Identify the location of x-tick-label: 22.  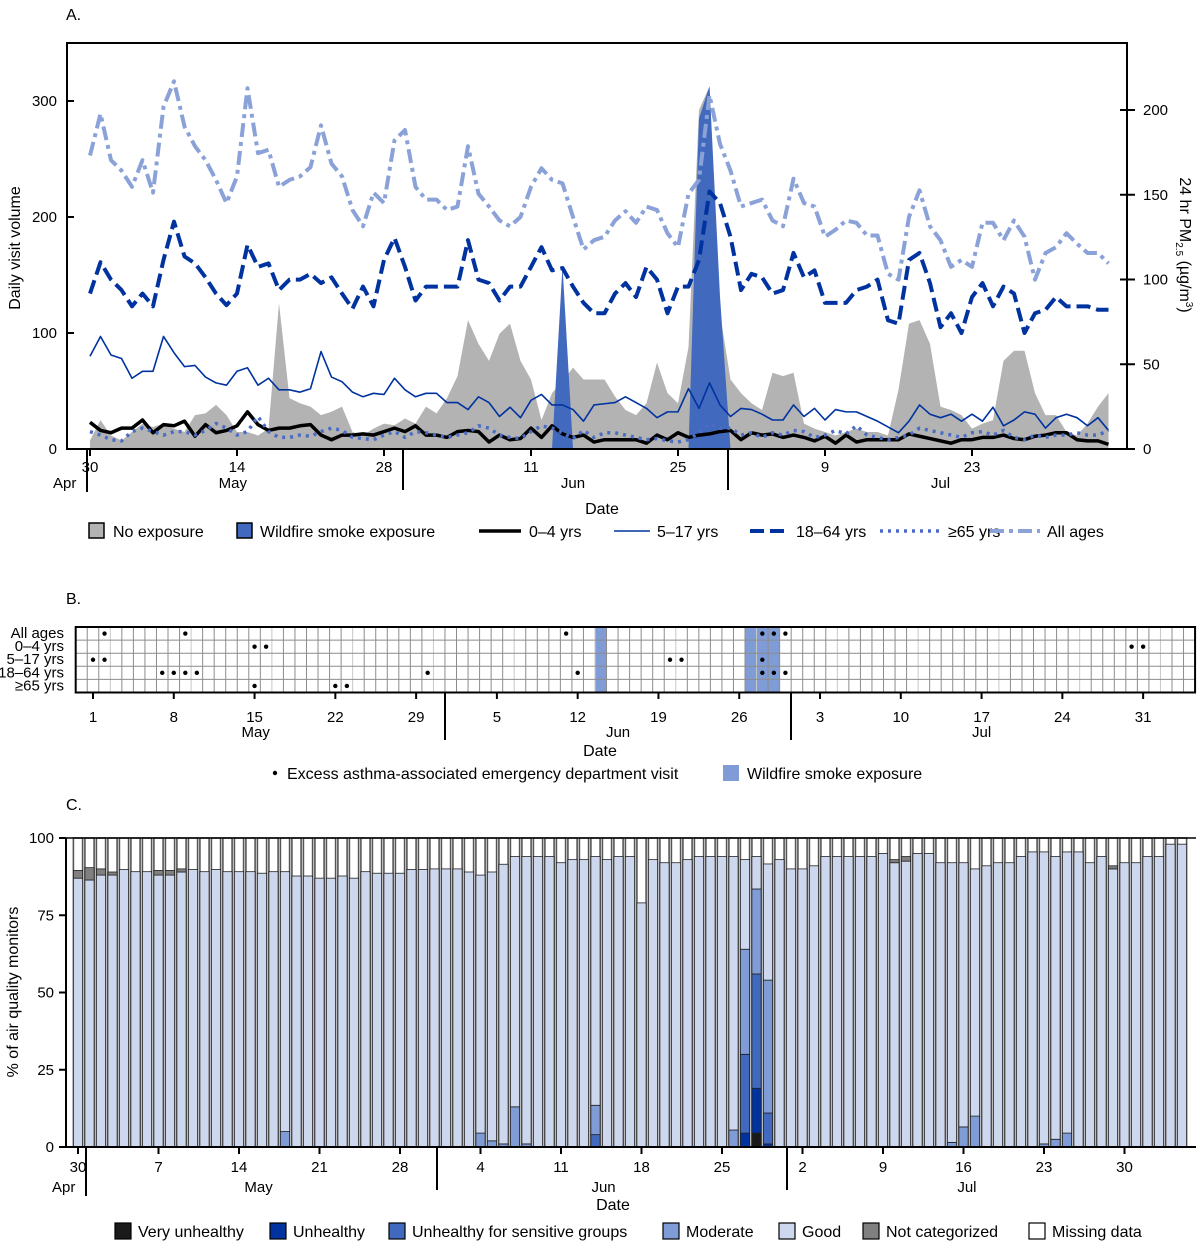
(335, 717).